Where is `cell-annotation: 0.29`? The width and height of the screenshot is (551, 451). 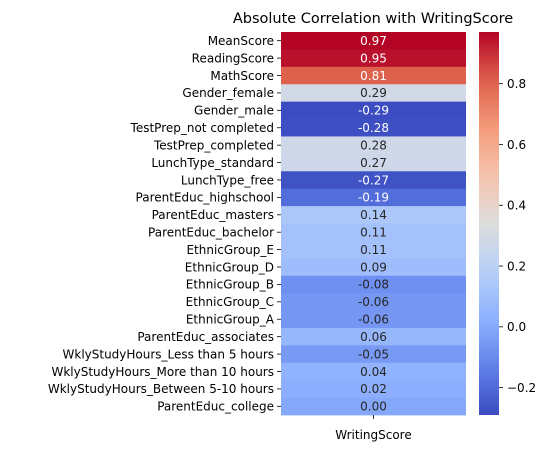
cell-annotation: 0.29 is located at coordinates (373, 93).